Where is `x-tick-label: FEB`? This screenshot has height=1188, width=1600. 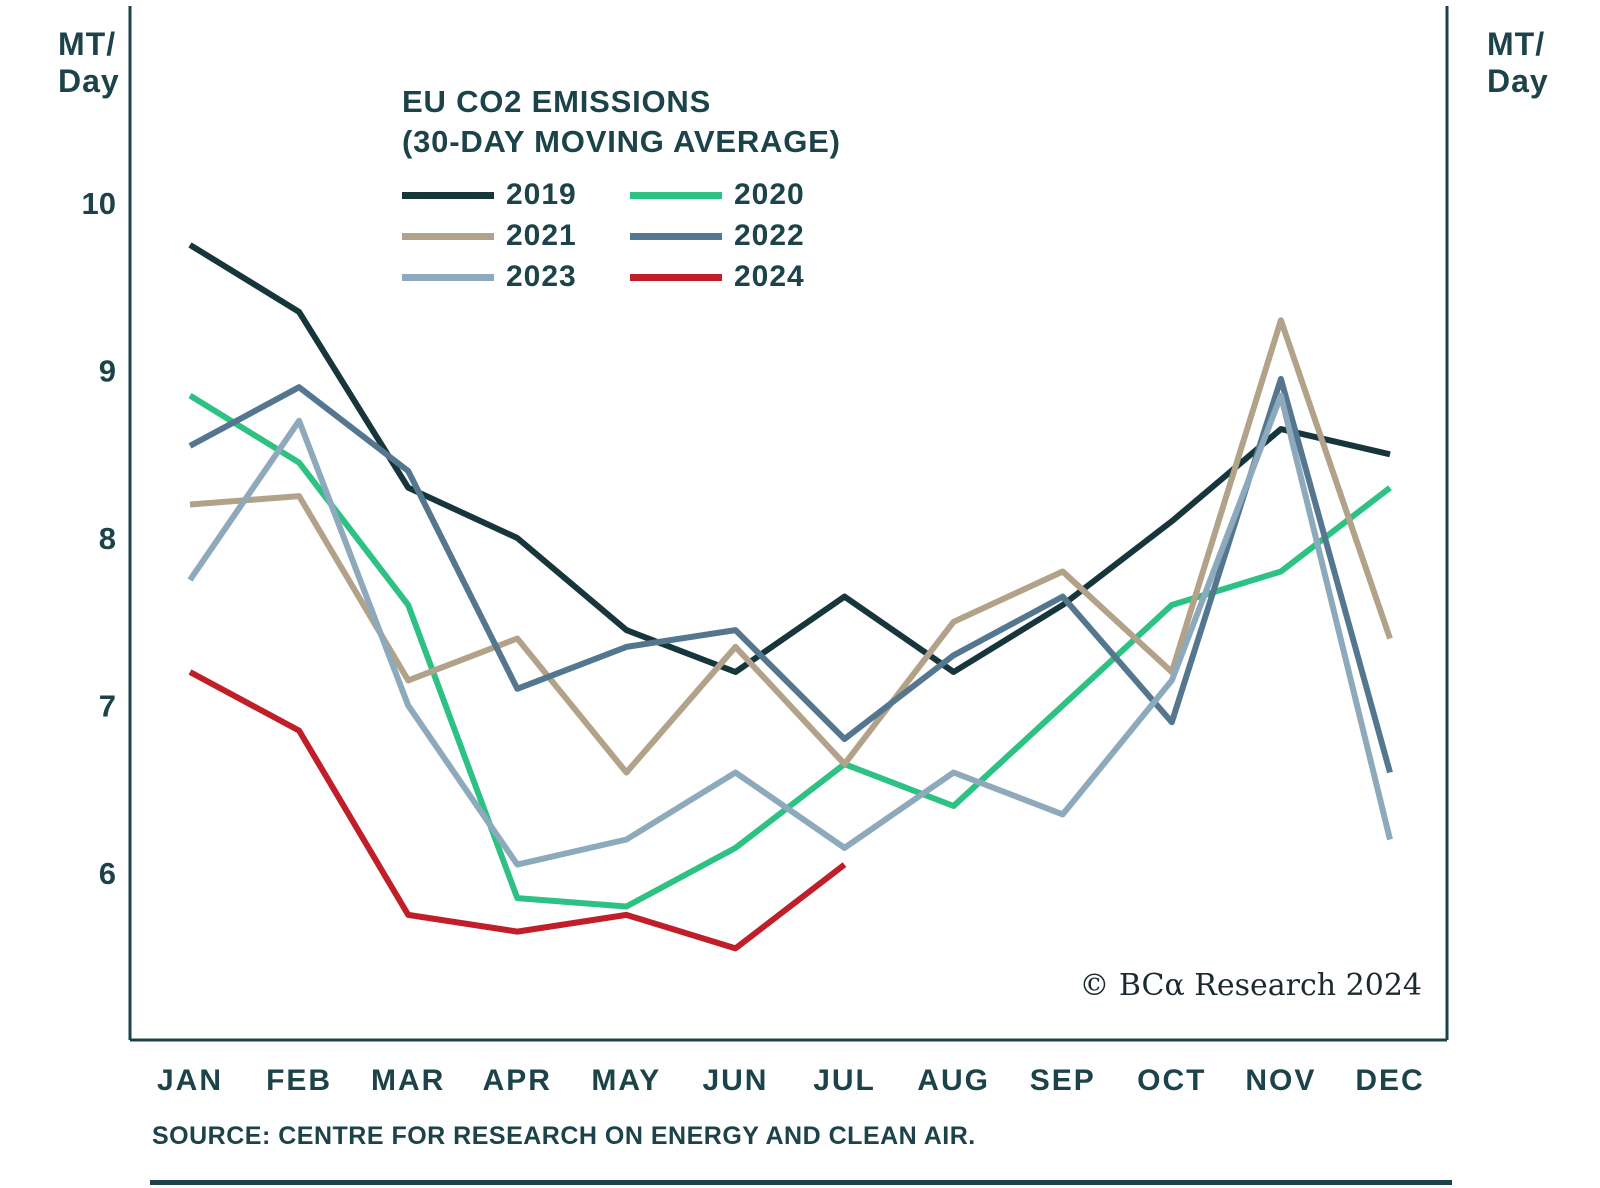 x-tick-label: FEB is located at coordinates (299, 1080).